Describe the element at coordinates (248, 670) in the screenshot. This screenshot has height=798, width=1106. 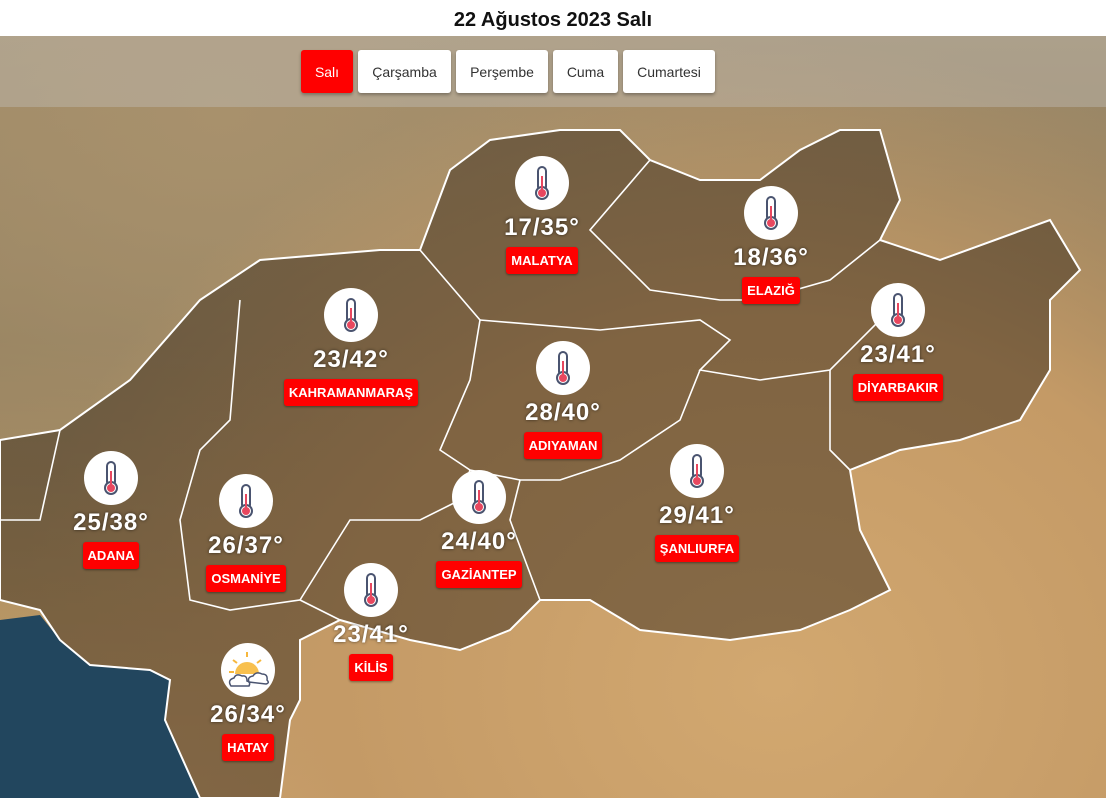
I see `partly-cloudy-icon` at that location.